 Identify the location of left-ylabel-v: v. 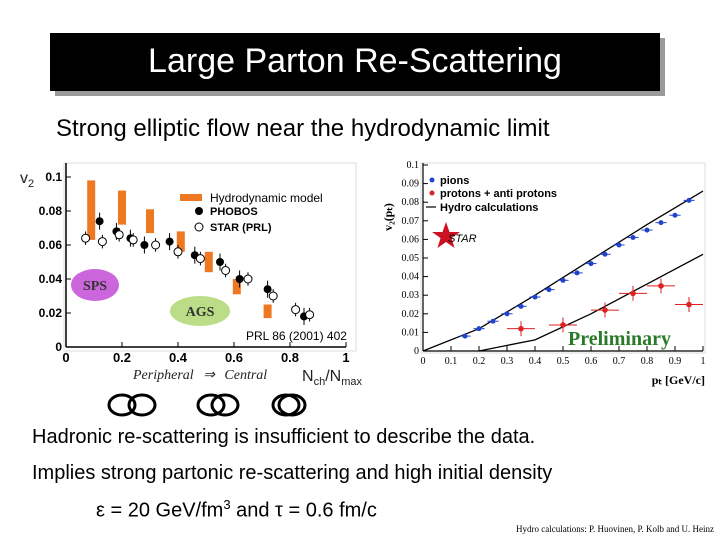
(24, 178).